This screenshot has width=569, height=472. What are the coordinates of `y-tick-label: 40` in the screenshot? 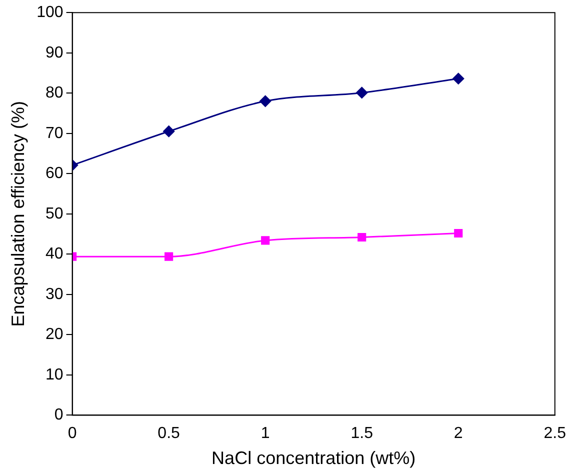 It's located at (55, 254).